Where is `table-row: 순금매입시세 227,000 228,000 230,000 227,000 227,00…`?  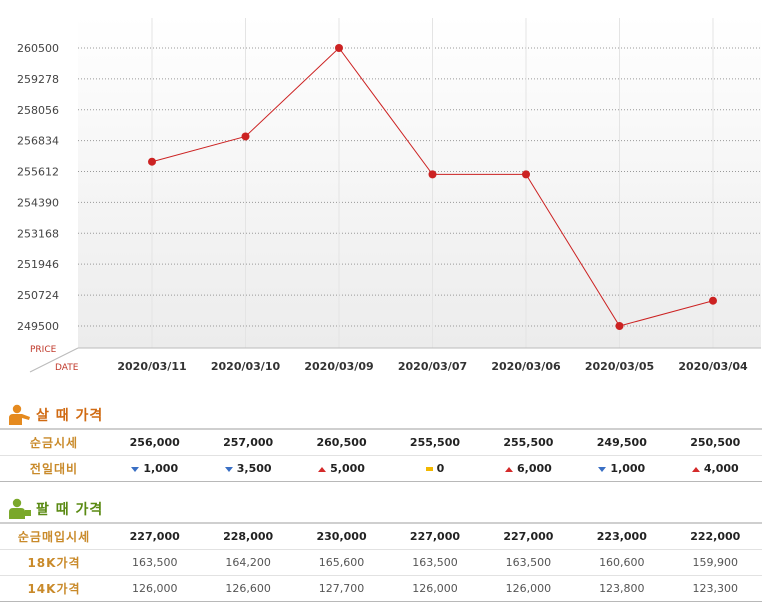 table-row: 순금매입시세 227,000 228,000 230,000 227,000 227,00… is located at coordinates (381, 536).